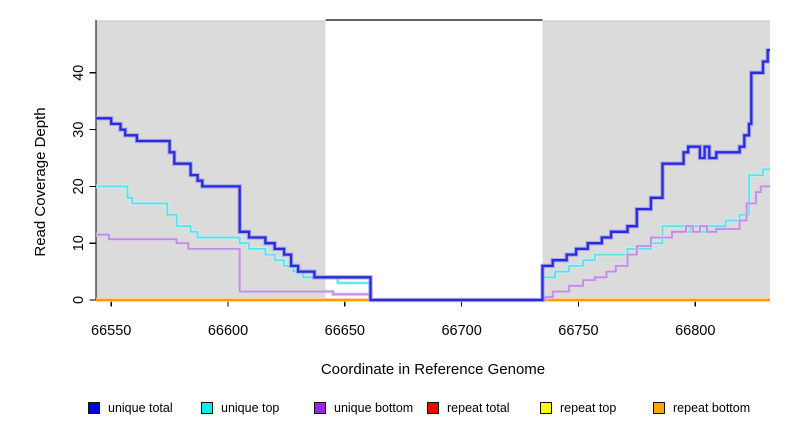 This screenshot has width=792, height=432. Describe the element at coordinates (345, 331) in the screenshot. I see `x-tick-label: 66650` at that location.